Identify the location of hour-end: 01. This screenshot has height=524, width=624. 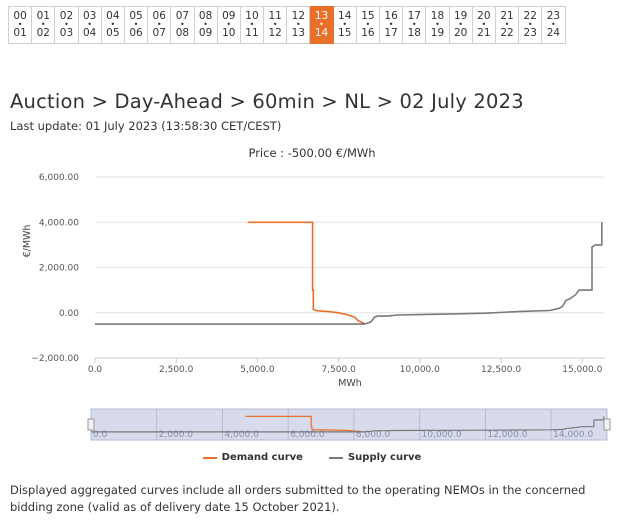
(20, 33).